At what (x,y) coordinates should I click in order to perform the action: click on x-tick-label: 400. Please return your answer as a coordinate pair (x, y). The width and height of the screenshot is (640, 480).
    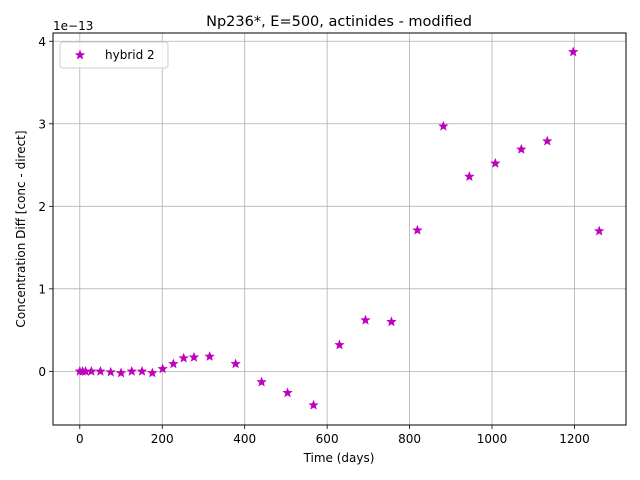
    Looking at the image, I should click on (244, 439).